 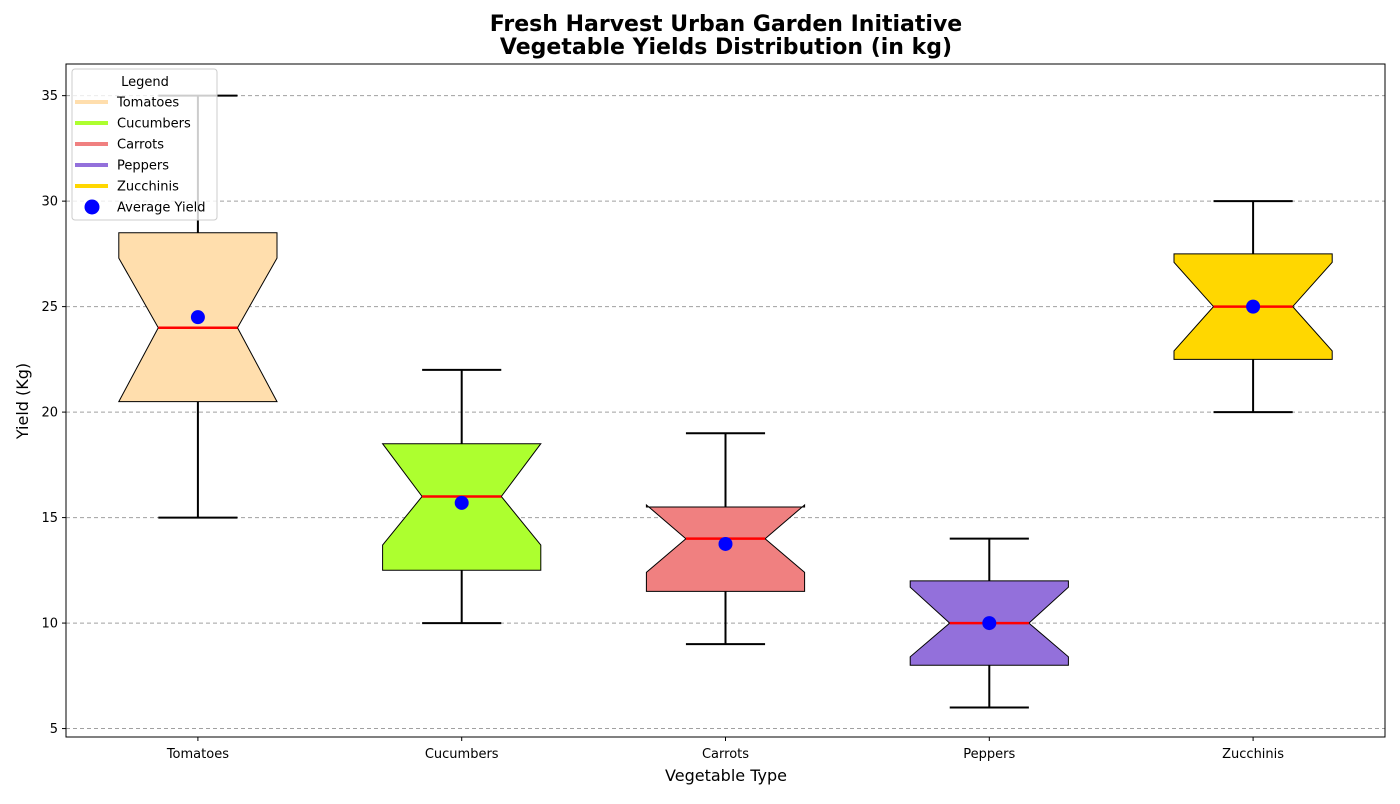 I want to click on box-group-carrots, so click(x=725, y=539).